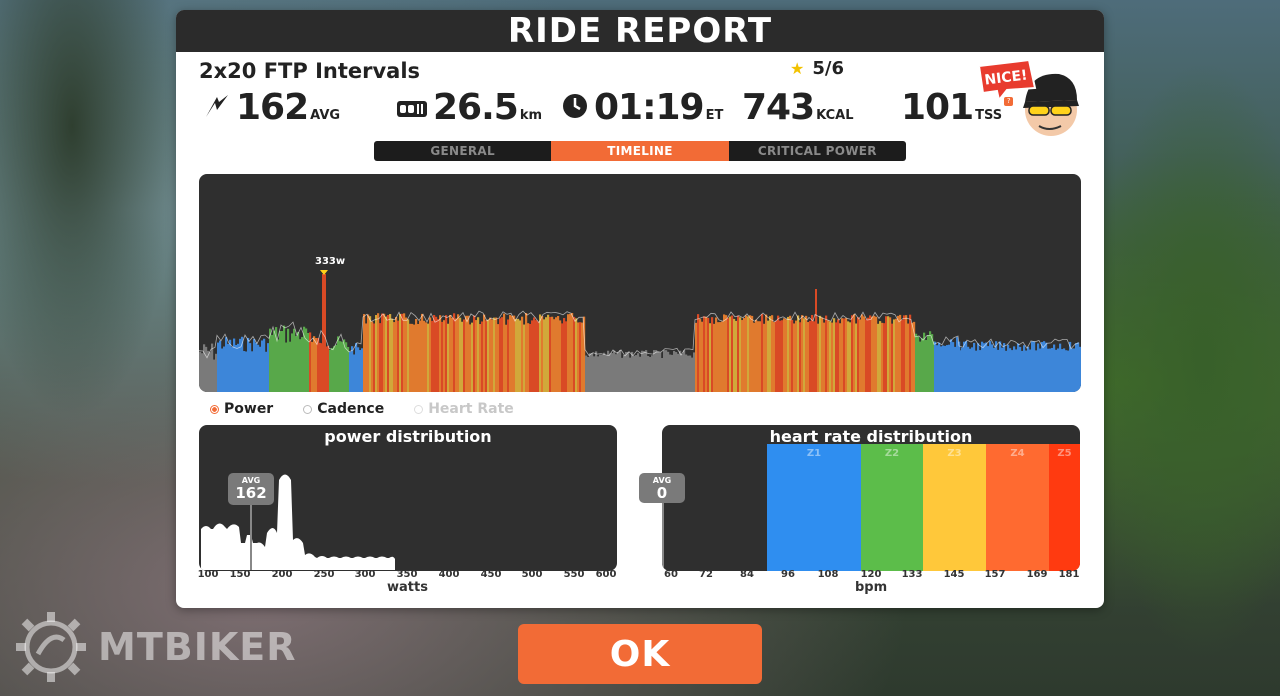  Describe the element at coordinates (324, 333) in the screenshot. I see `peak-power-bar` at that location.